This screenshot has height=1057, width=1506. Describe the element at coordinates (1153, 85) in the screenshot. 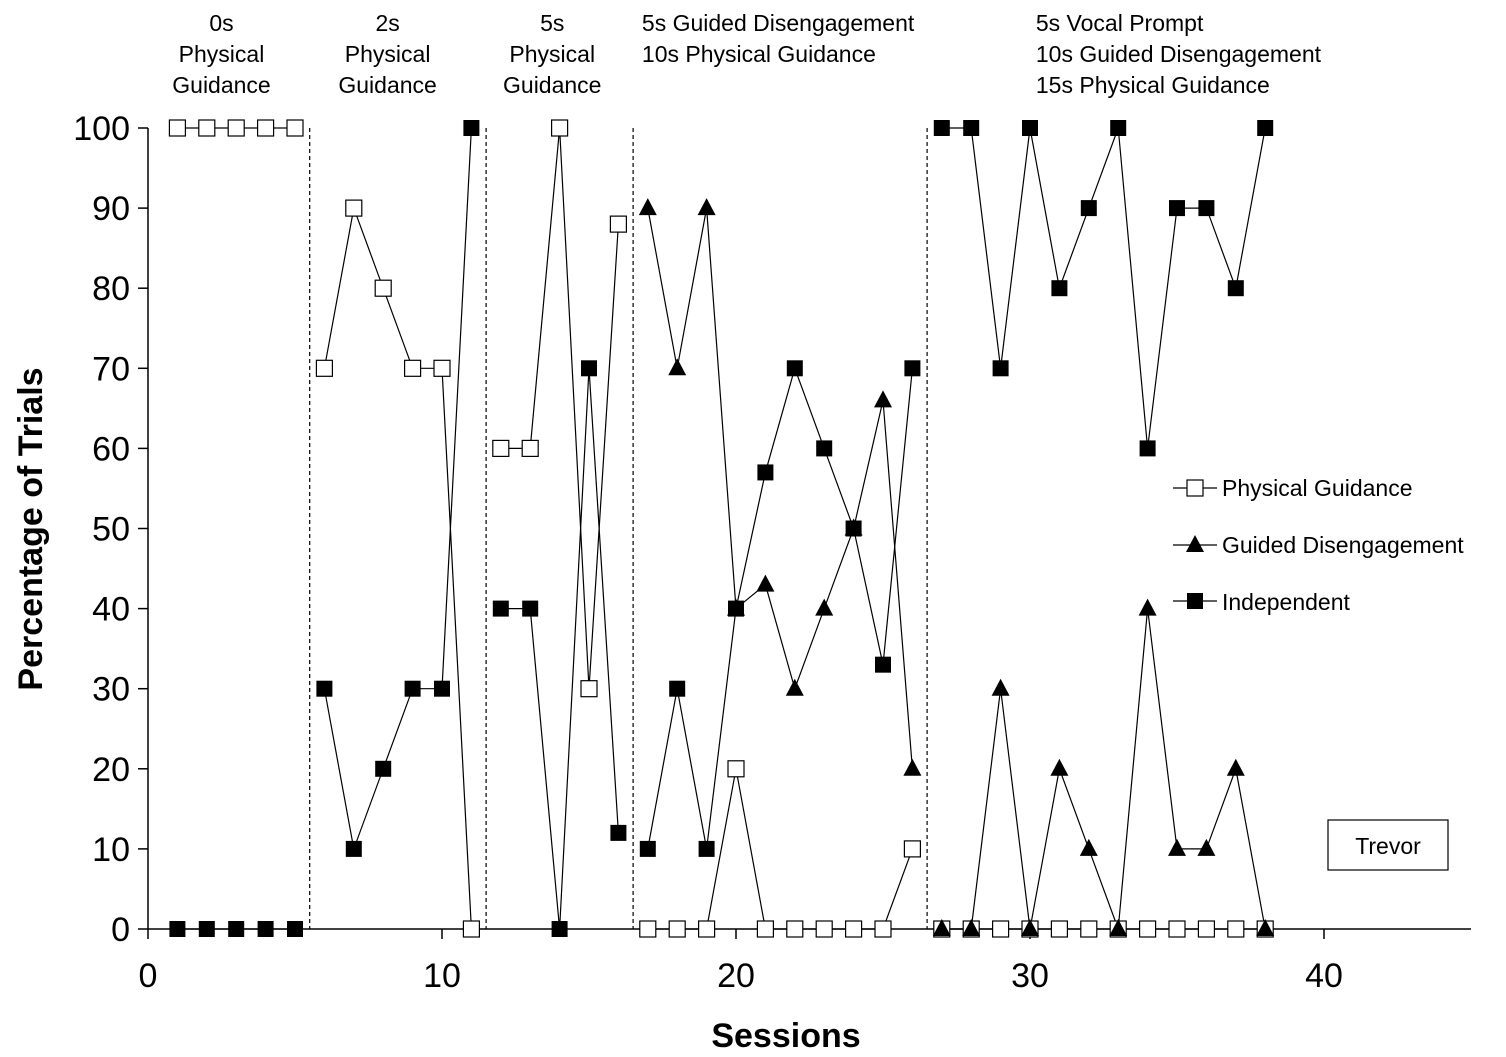

I see `phase-label-line: 15s Physical Guidance` at that location.